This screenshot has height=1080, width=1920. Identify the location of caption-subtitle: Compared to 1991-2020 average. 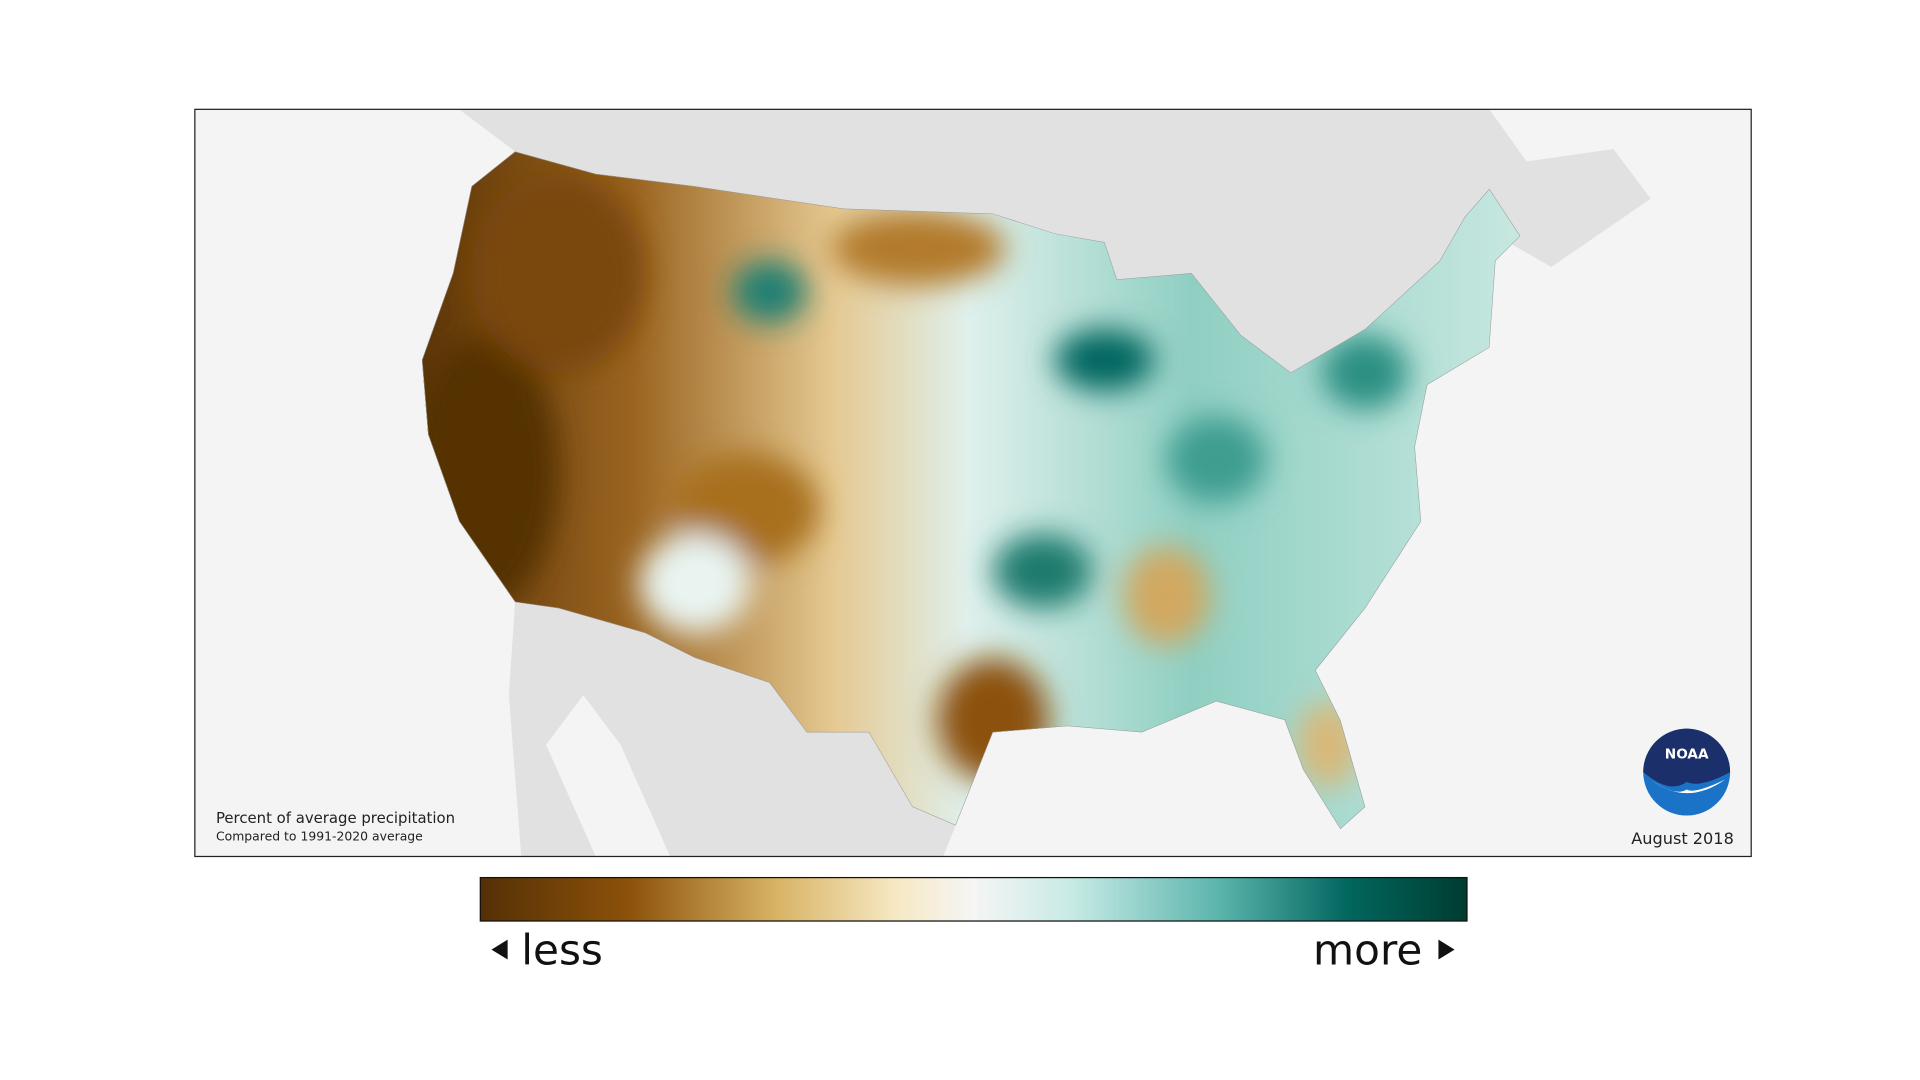
(319, 835).